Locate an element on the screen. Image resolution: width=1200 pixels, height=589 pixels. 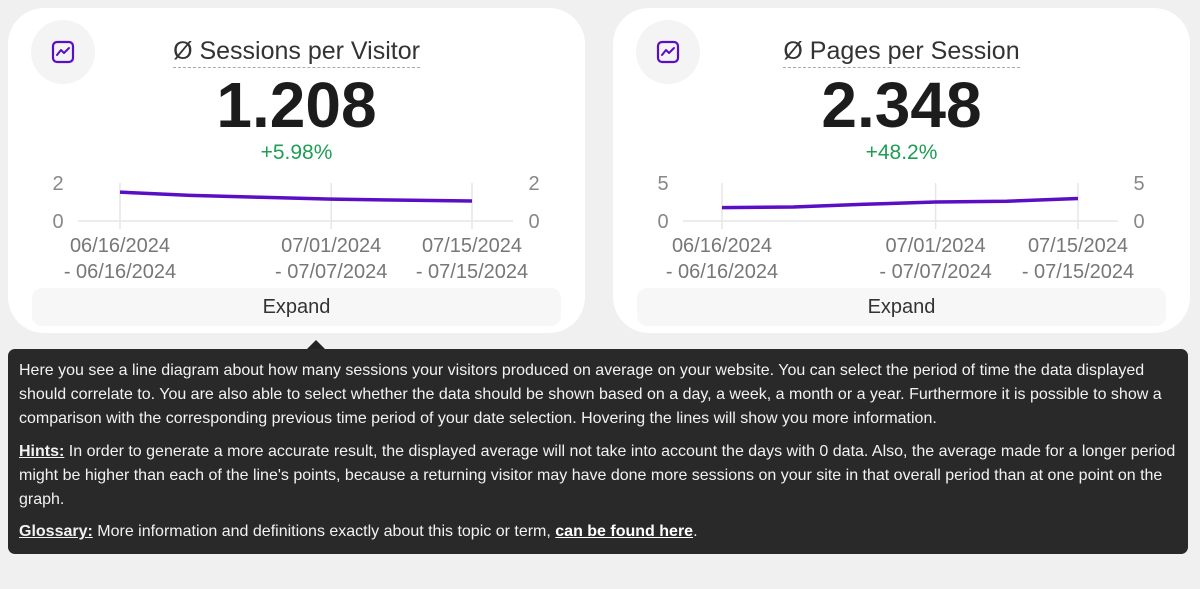
y-tick-label-right: 5 is located at coordinates (1138, 184).